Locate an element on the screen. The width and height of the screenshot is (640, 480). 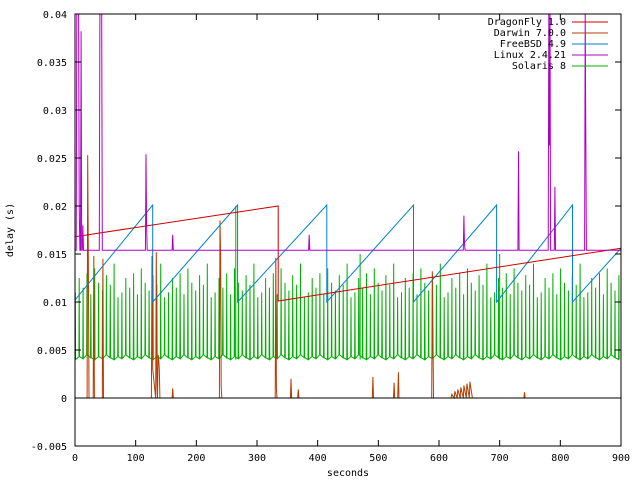
x-tick-label: 600 is located at coordinates (439, 458).